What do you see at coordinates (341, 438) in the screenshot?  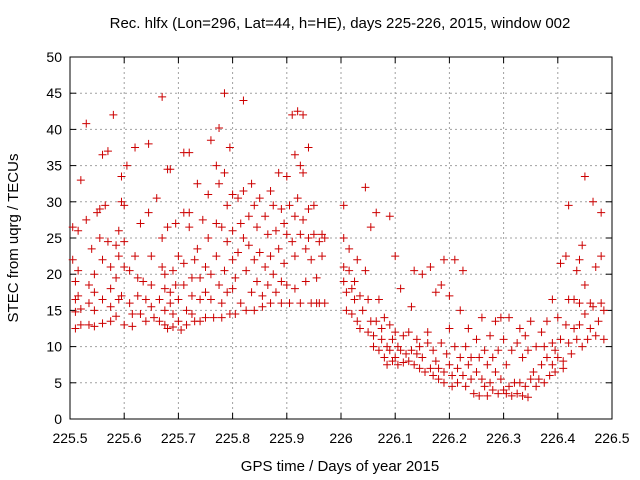 I see `x-tick-label: 226` at bounding box center [341, 438].